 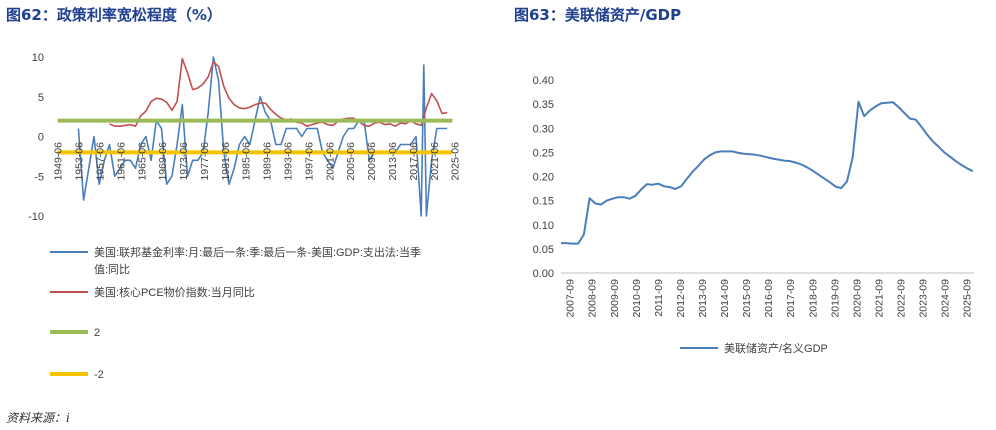 What do you see at coordinates (100, 161) in the screenshot?
I see `x-tick-label: 1957-06` at bounding box center [100, 161].